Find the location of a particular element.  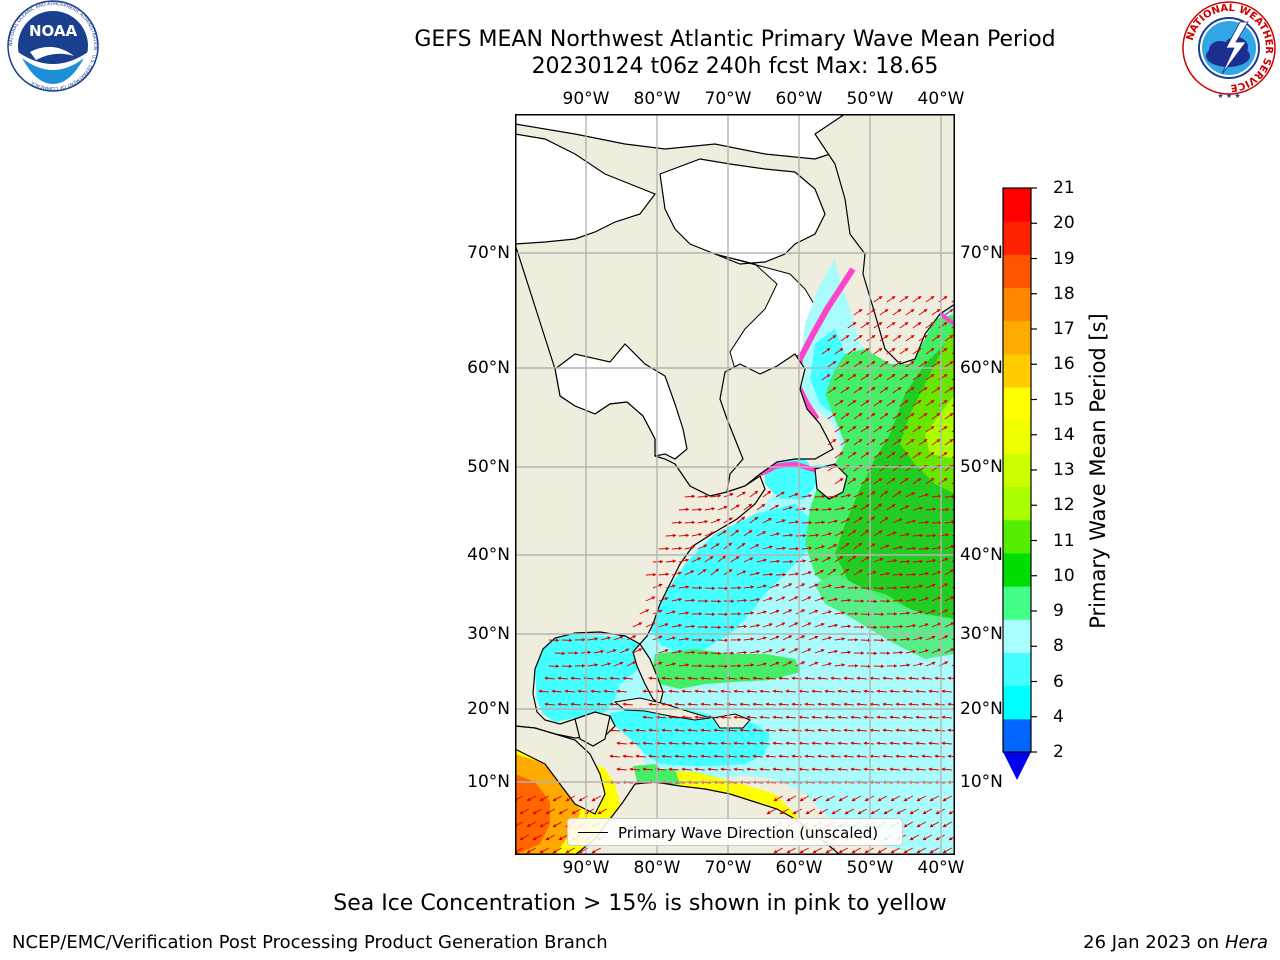

lat-tick-right: 10°N is located at coordinates (981, 782).